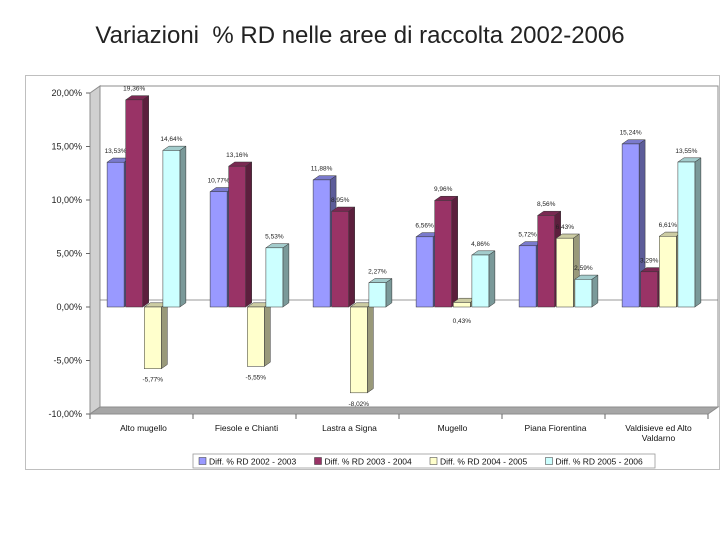  Describe the element at coordinates (152, 380) in the screenshot. I see `data-label: -5,77%` at that location.